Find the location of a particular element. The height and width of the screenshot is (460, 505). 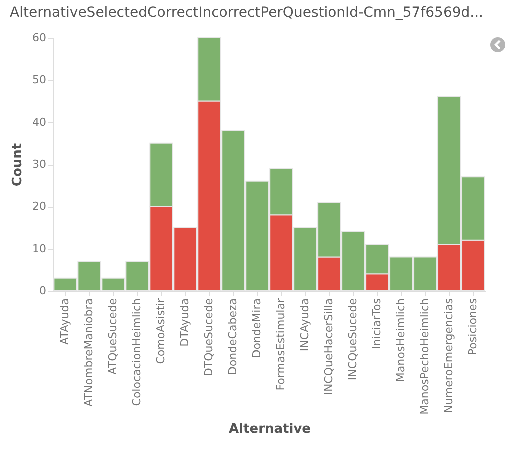

y-tick-label: 30 is located at coordinates (39, 164).